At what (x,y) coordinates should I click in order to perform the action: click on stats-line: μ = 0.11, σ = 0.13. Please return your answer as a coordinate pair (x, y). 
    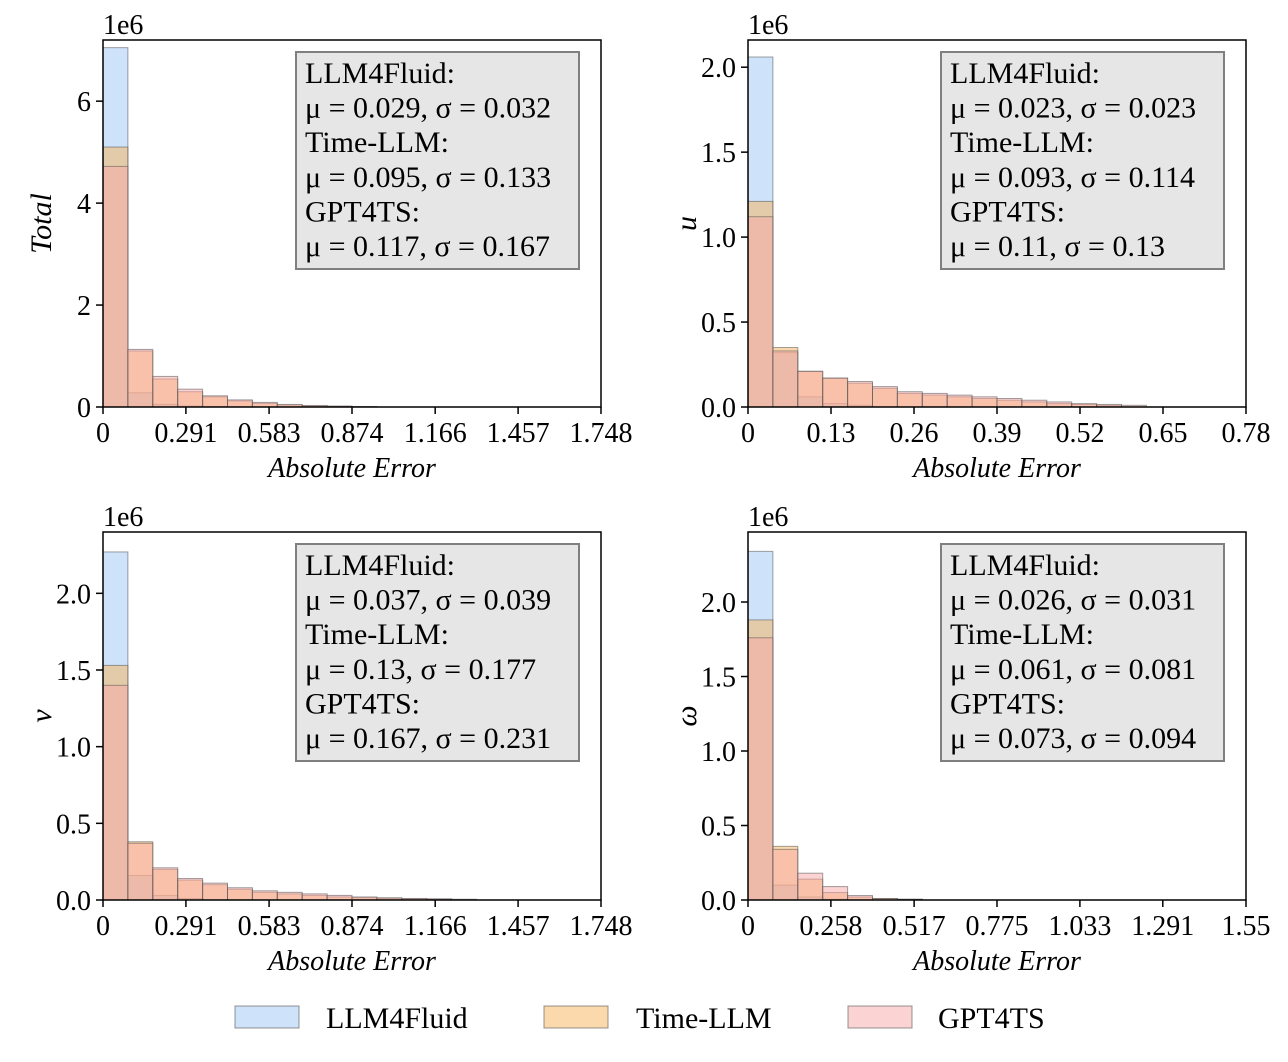
    Looking at the image, I should click on (1057, 246).